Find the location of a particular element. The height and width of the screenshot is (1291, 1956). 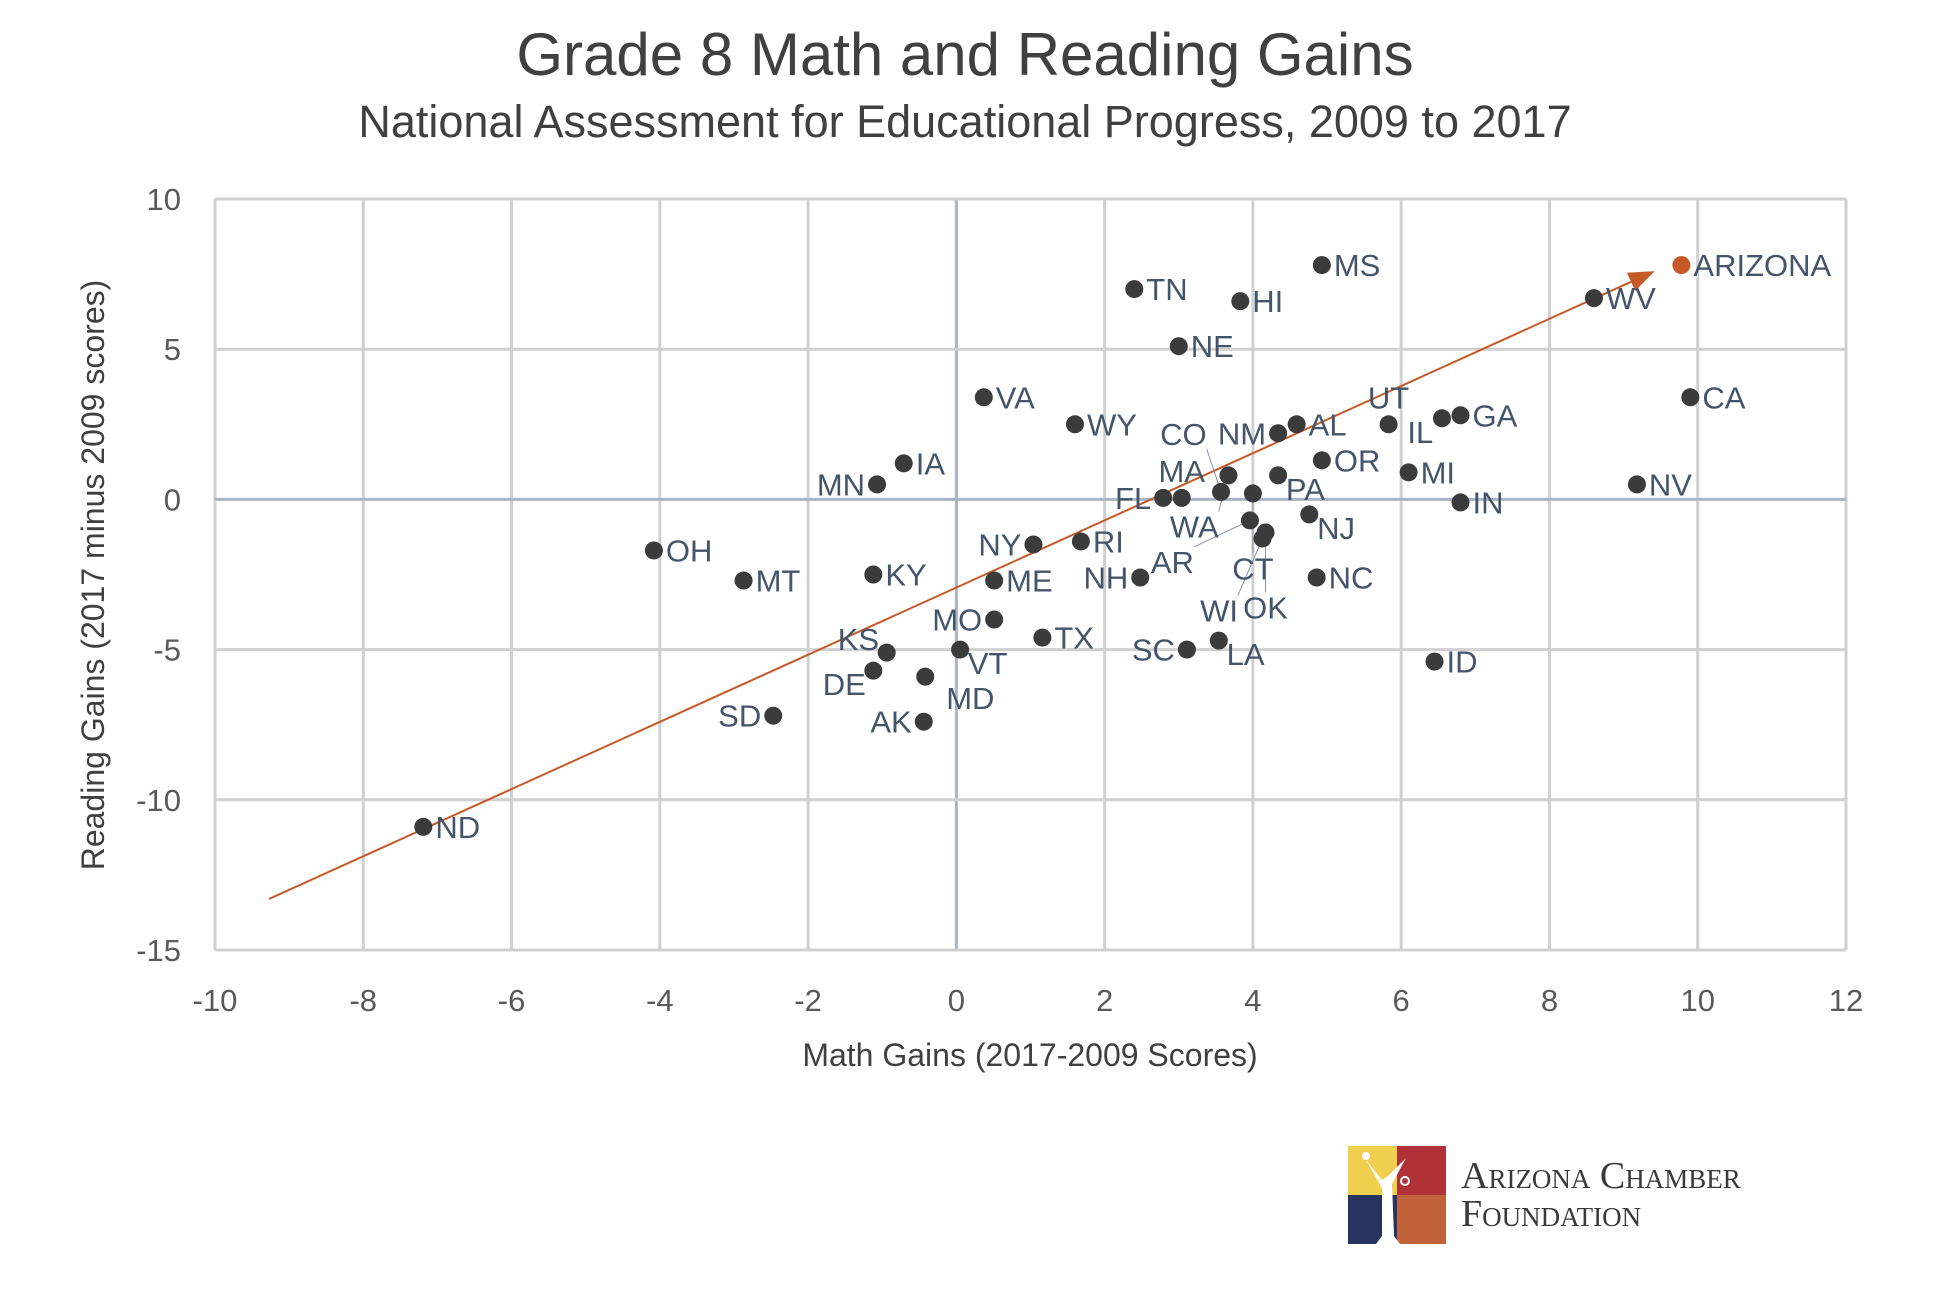

point-label: FL is located at coordinates (1133, 498).